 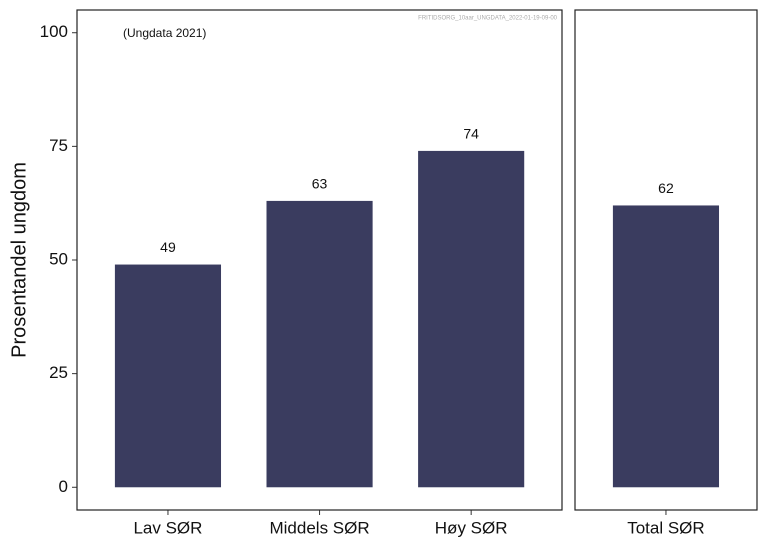 What do you see at coordinates (320, 184) in the screenshot?
I see `value-label: 63` at bounding box center [320, 184].